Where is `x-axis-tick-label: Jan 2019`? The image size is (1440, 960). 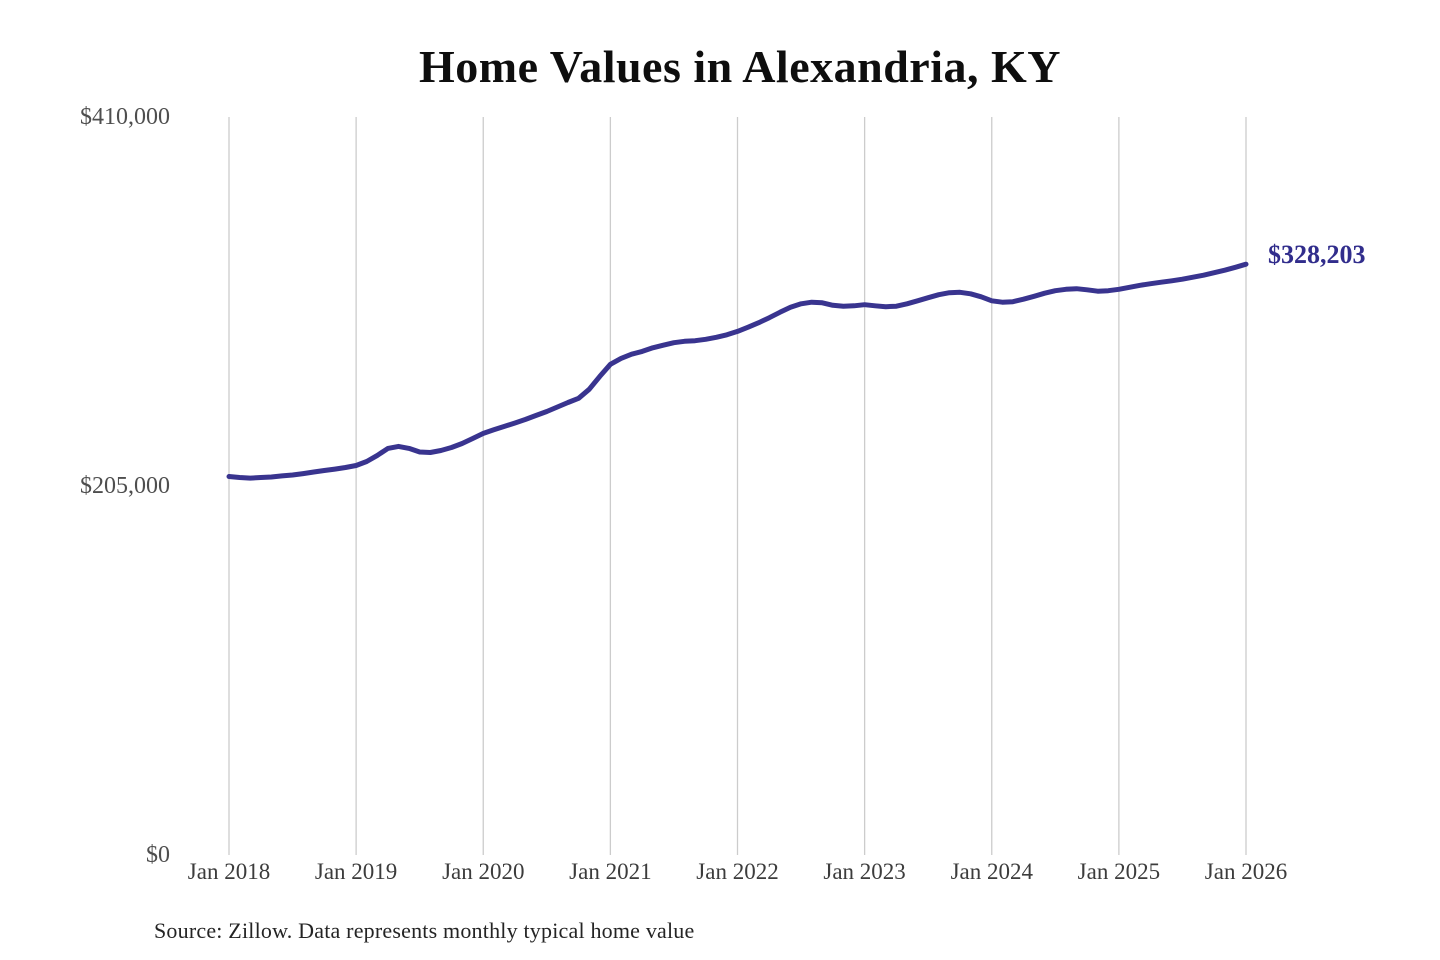 x-axis-tick-label: Jan 2019 is located at coordinates (356, 871).